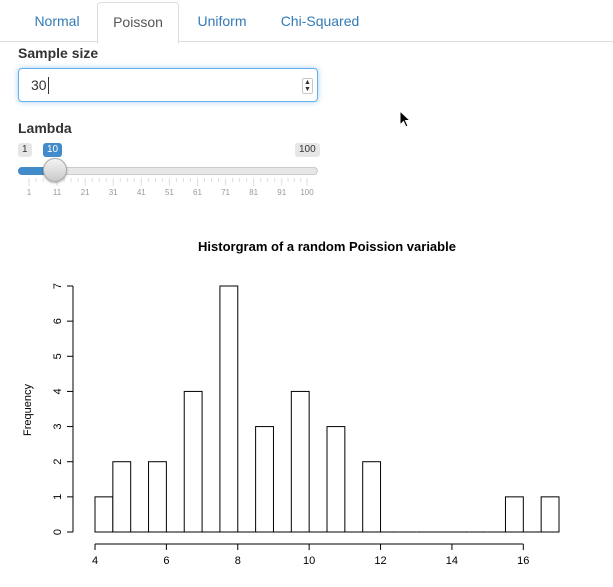 The image size is (613, 587). I want to click on slider-tick-label: 81, so click(254, 192).